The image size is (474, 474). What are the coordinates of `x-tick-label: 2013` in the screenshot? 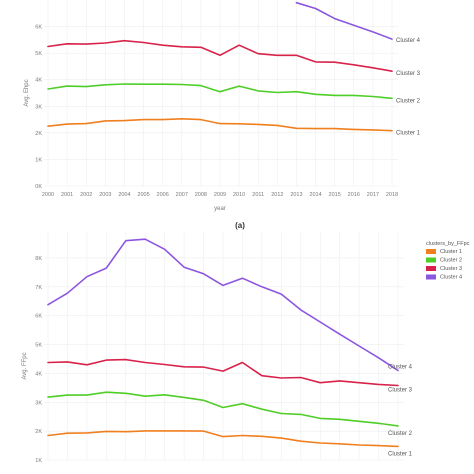 It's located at (296, 195).